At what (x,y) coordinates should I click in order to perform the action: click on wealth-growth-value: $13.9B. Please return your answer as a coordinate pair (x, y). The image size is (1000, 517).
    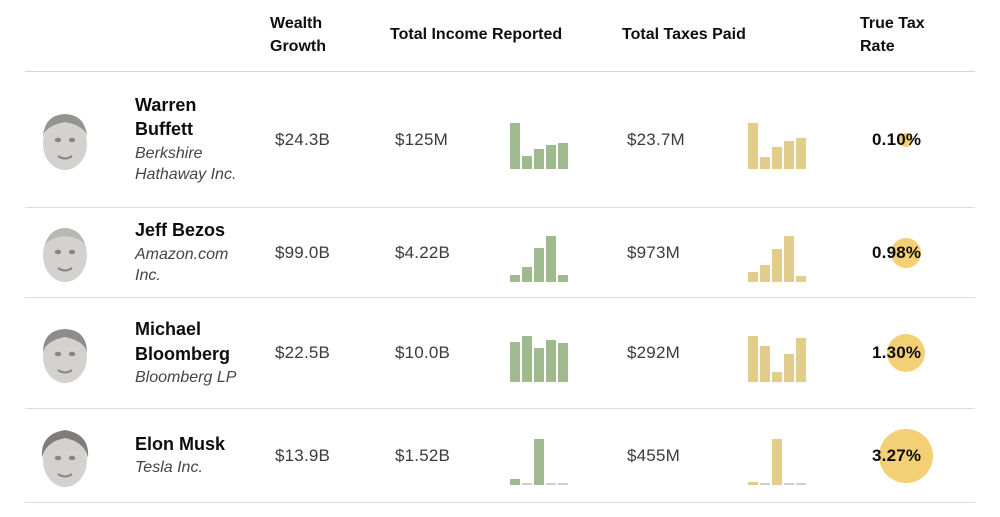
    Looking at the image, I should click on (303, 455).